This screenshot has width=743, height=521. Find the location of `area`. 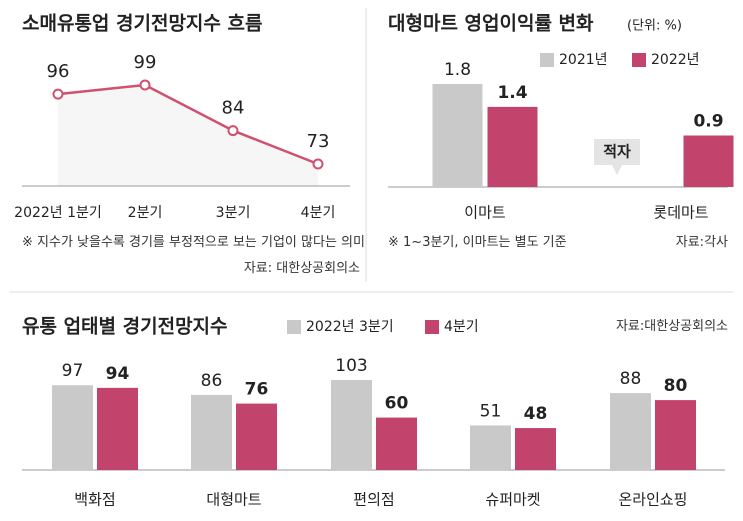

area is located at coordinates (188, 135).